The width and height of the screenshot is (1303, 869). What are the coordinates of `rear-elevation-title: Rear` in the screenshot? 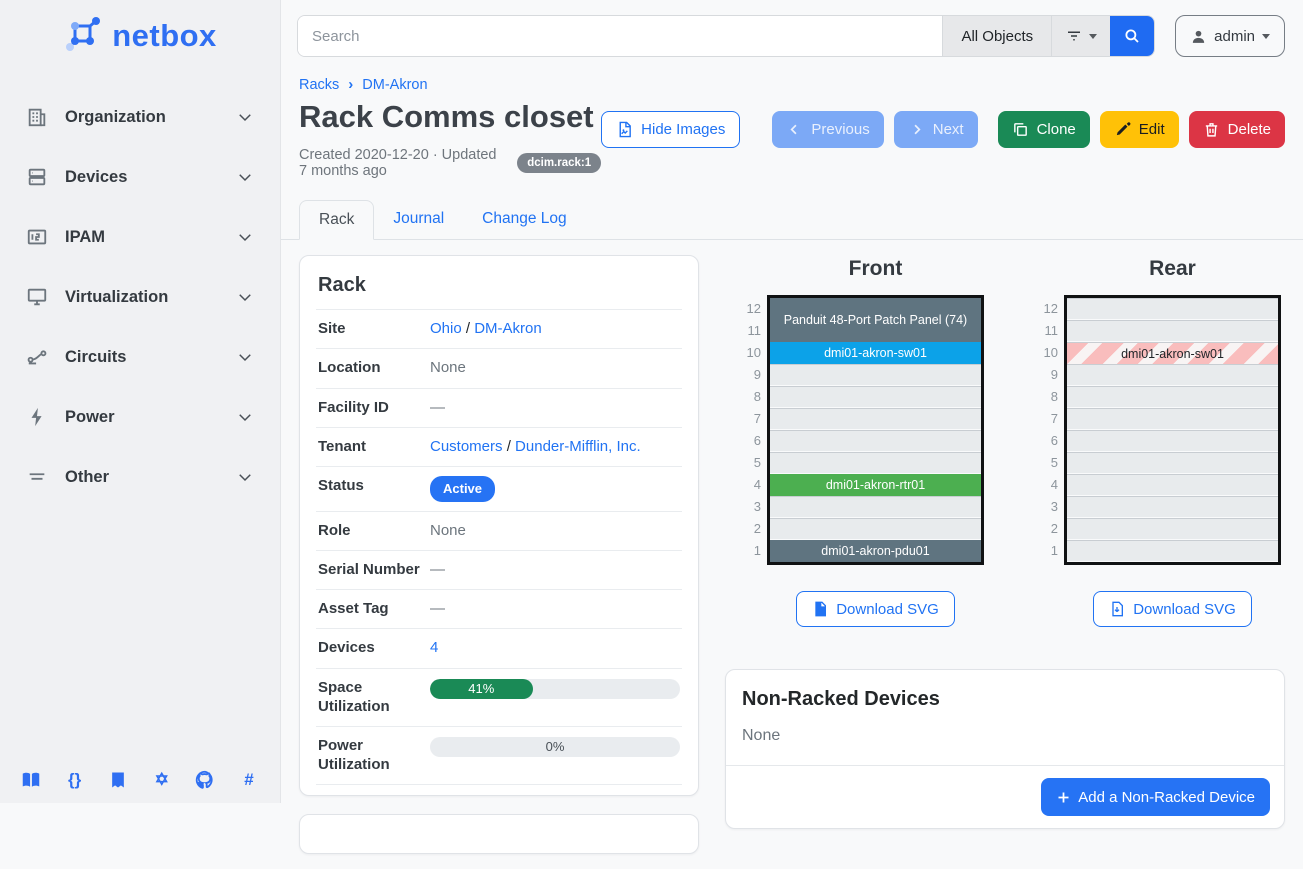 It's located at (1172, 268).